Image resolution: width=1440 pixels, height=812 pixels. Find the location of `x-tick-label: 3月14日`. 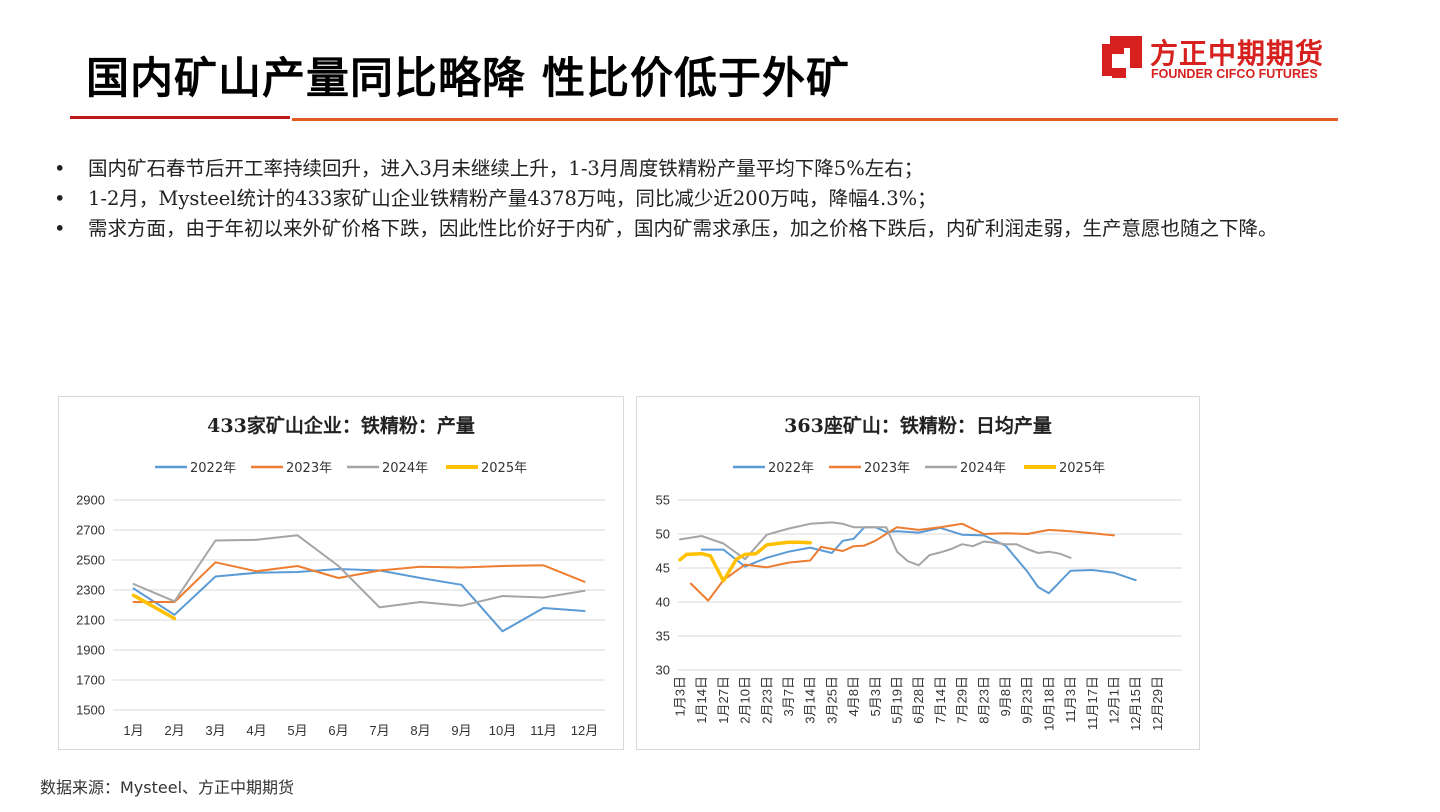

x-tick-label: 3月14日 is located at coordinates (810, 700).